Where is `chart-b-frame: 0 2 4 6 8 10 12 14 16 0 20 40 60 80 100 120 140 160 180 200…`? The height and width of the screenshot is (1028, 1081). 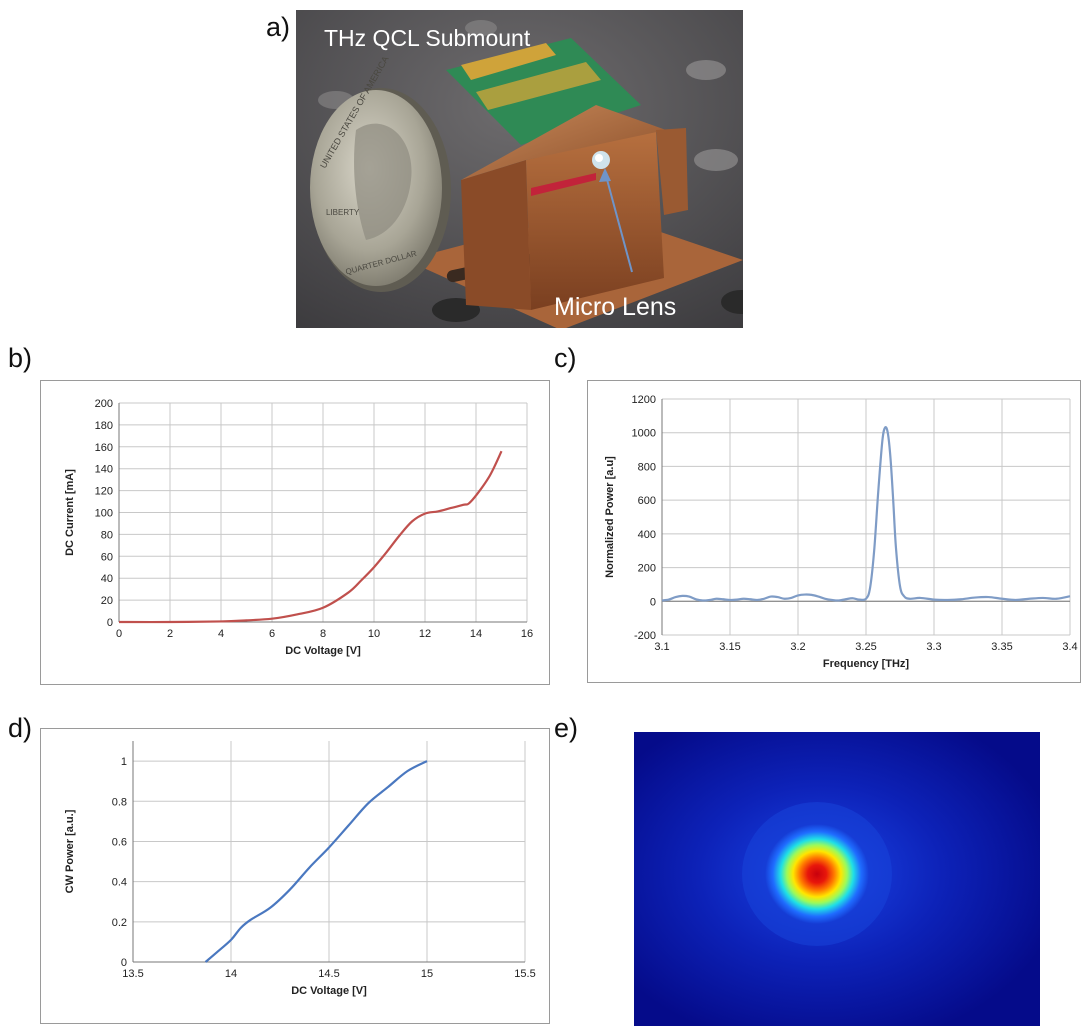
chart-b-frame: 0 2 4 6 8 10 12 14 16 0 20 40 60 80 100 120 140 160 180 200… is located at coordinates (295, 532).